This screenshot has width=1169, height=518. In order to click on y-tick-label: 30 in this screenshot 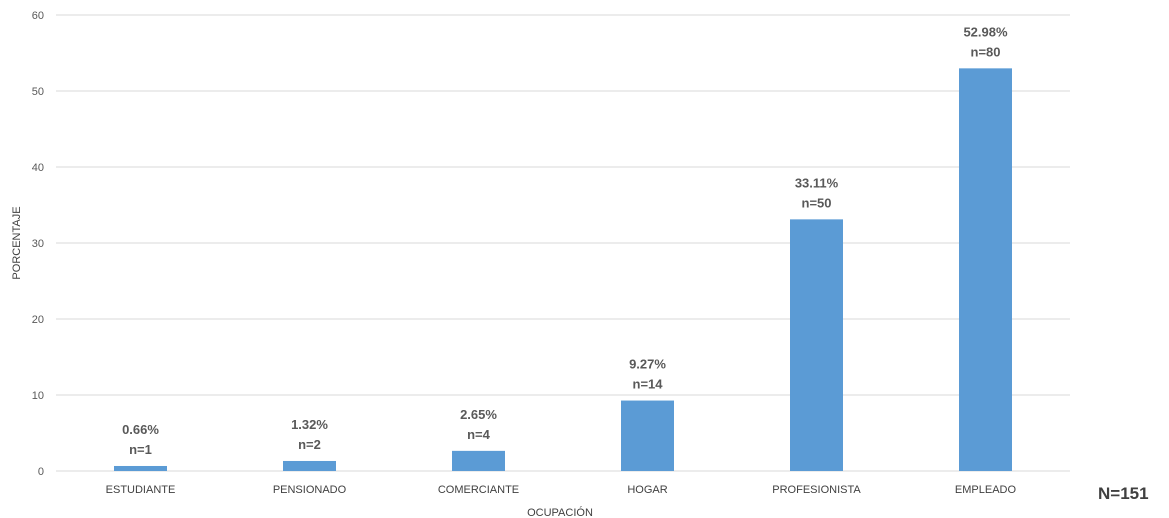, I will do `click(38, 244)`.